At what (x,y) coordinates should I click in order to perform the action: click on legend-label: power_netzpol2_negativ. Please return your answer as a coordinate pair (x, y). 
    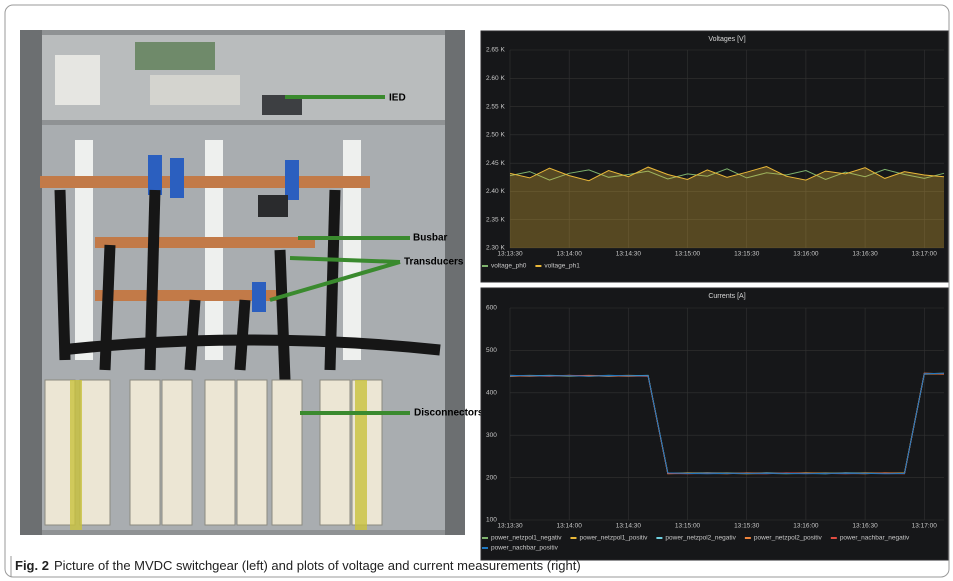
    Looking at the image, I should click on (700, 538).